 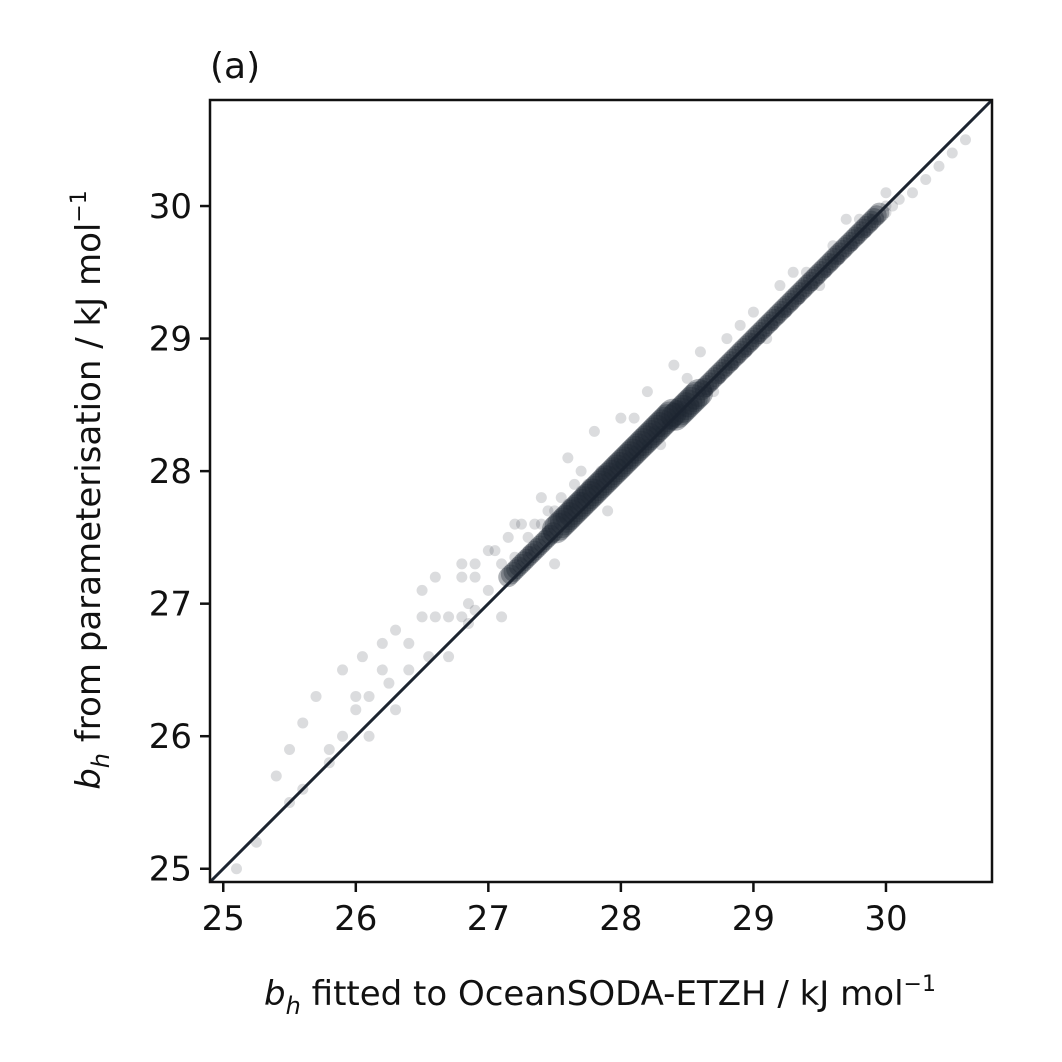 What do you see at coordinates (275, 994) in the screenshot?
I see `x-axis-label-symbol: b` at bounding box center [275, 994].